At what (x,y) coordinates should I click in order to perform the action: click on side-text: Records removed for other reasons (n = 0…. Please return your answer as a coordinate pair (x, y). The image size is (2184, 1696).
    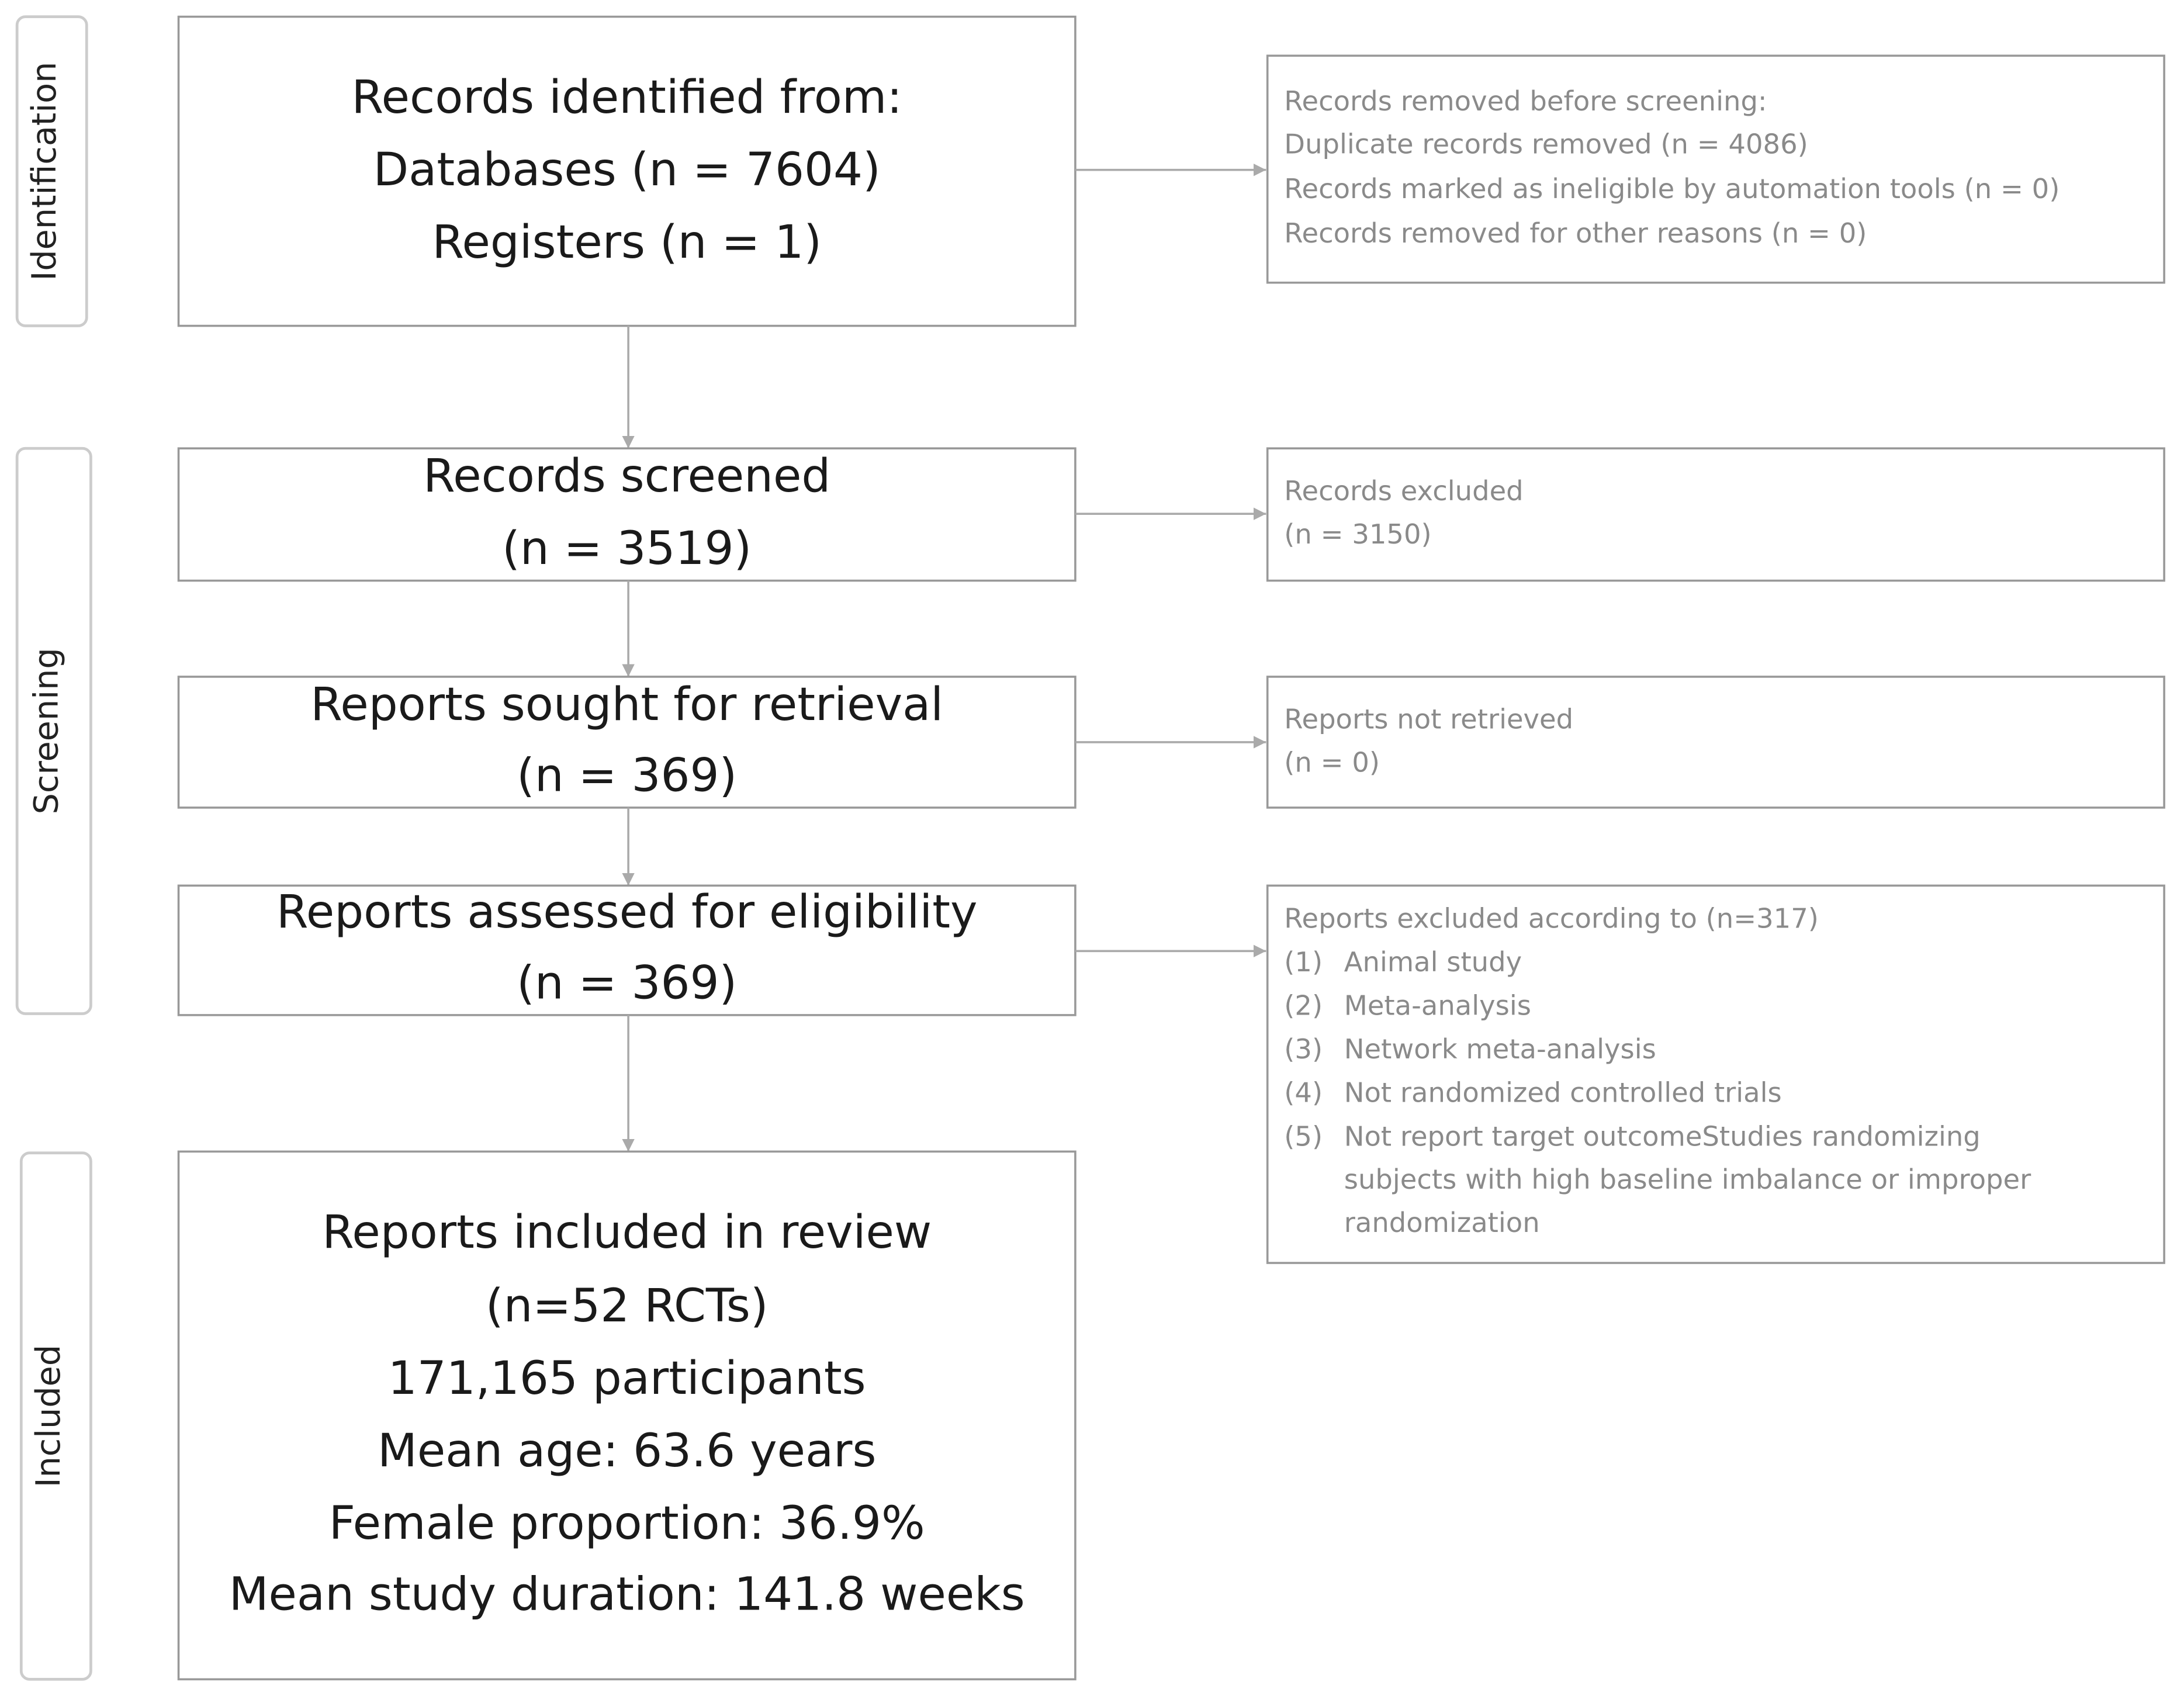
    Looking at the image, I should click on (1575, 233).